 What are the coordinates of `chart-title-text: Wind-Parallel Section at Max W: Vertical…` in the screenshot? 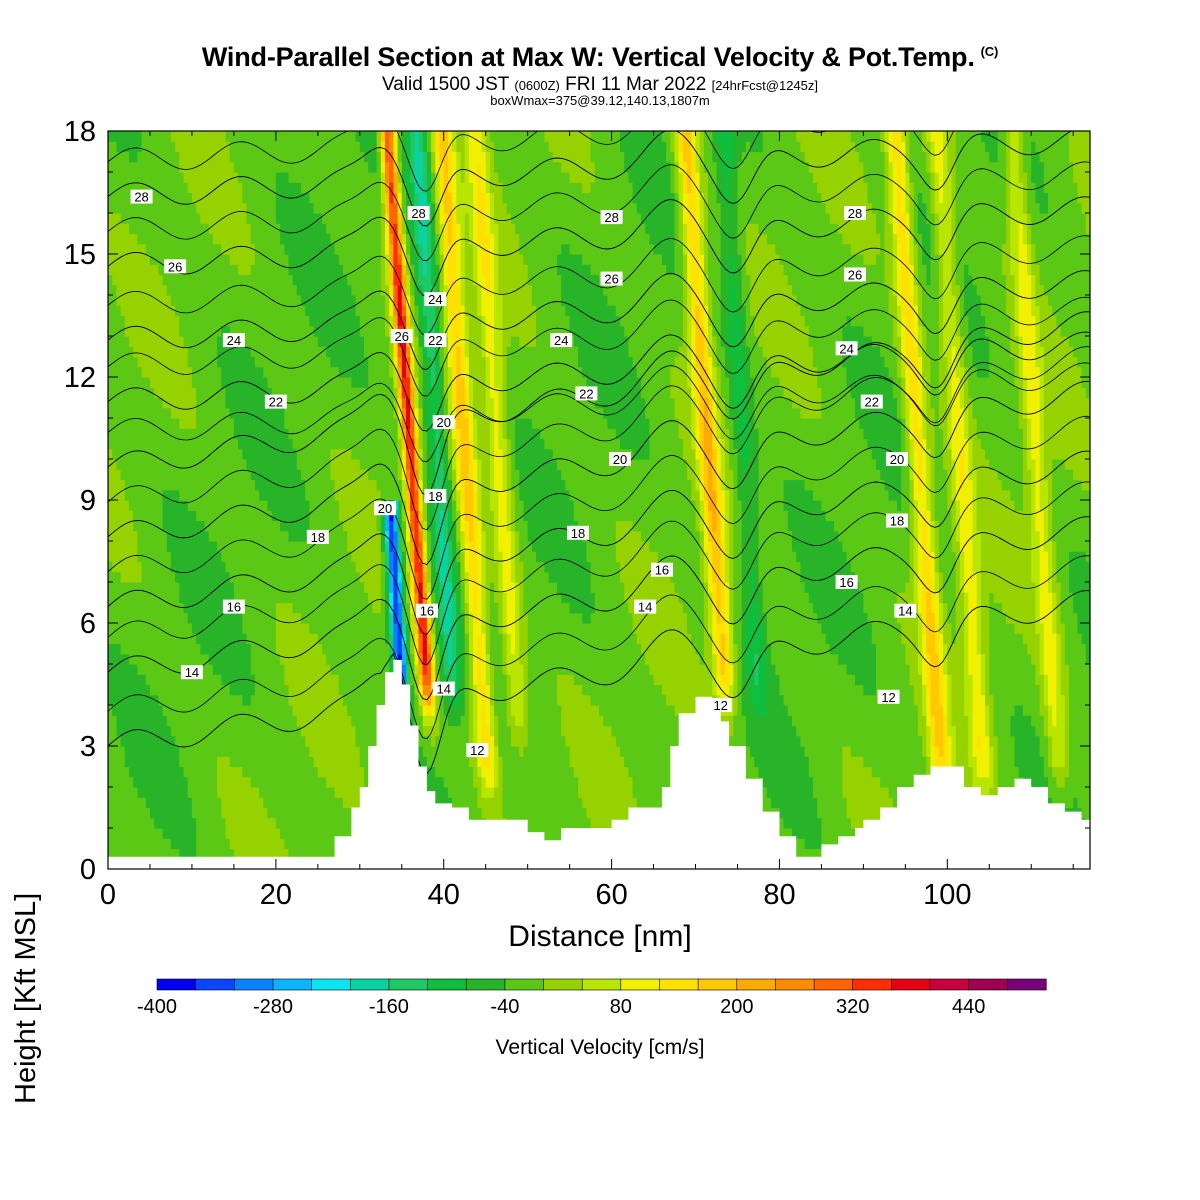 It's located at (588, 57).